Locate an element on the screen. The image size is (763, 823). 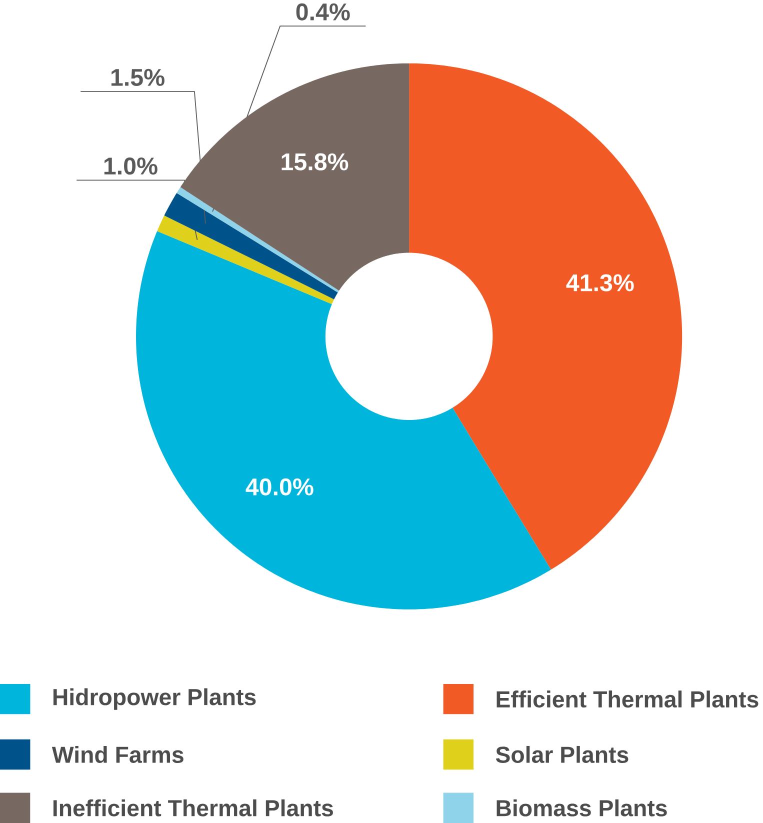
data-label: 0.4% is located at coordinates (323, 11).